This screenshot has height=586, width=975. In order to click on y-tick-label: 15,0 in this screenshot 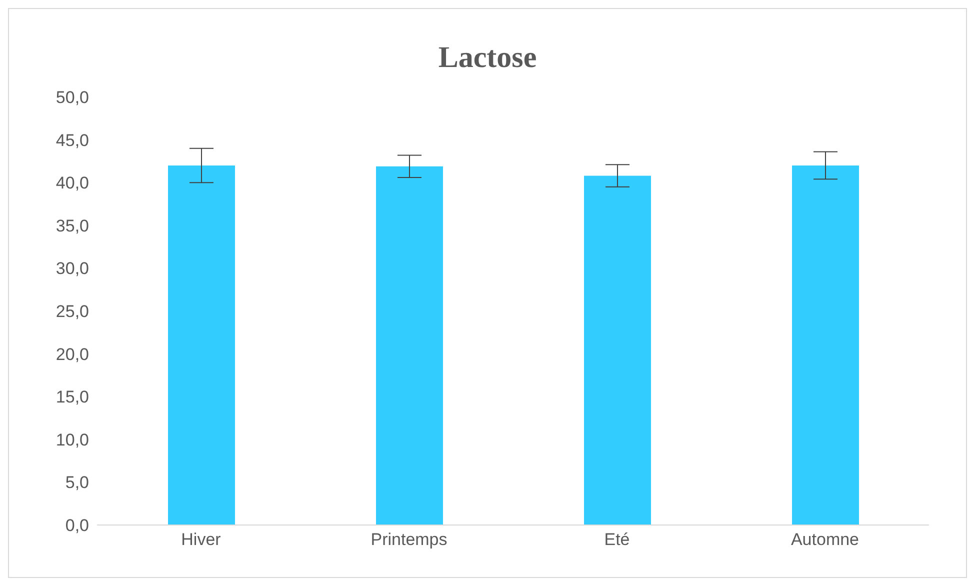, I will do `click(72, 397)`.